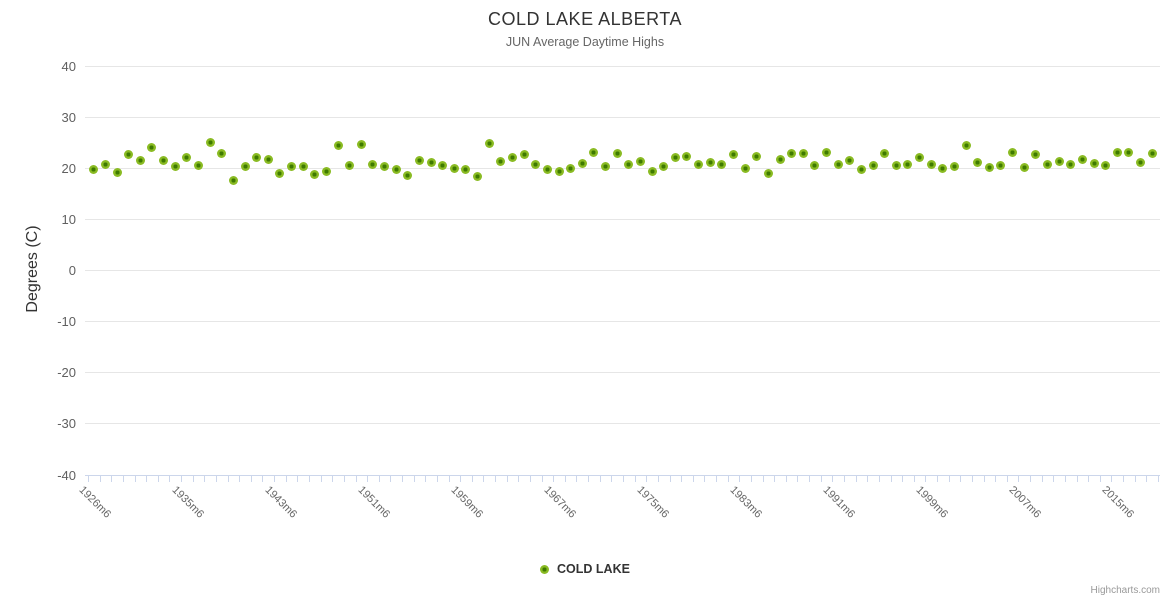 This screenshot has height=600, width=1170. I want to click on gridline, so click(622, 66).